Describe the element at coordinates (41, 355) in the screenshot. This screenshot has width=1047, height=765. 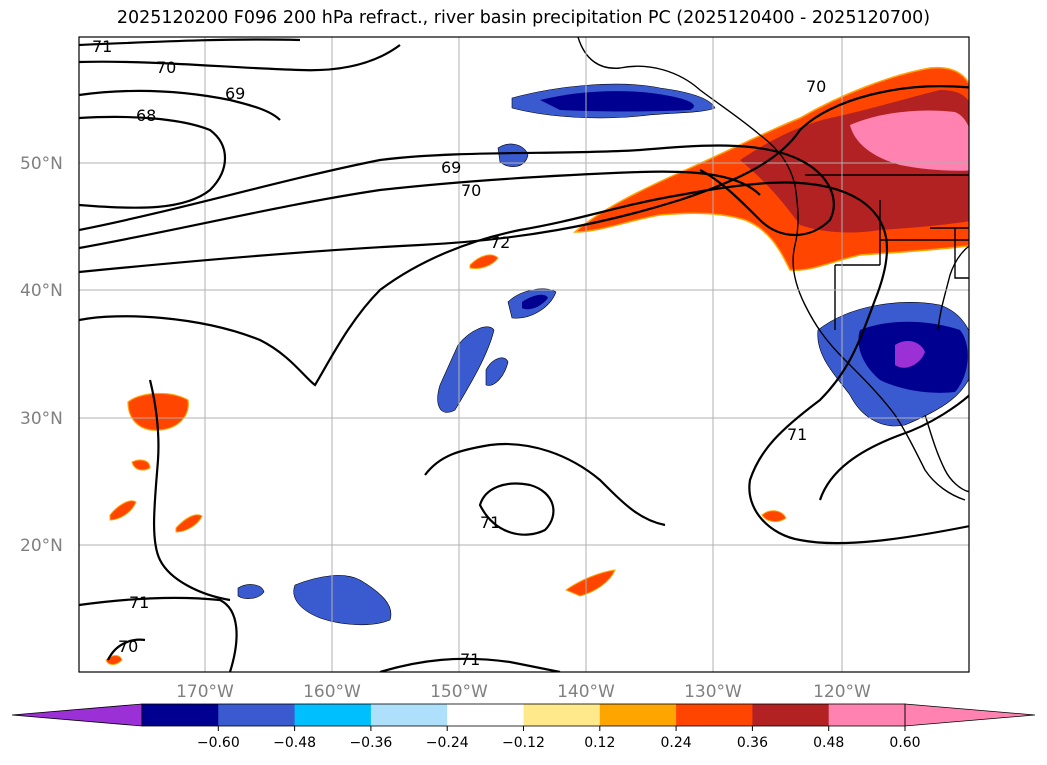
I see `latitude-labels: 50°N 40°N 30°N 20°N` at that location.